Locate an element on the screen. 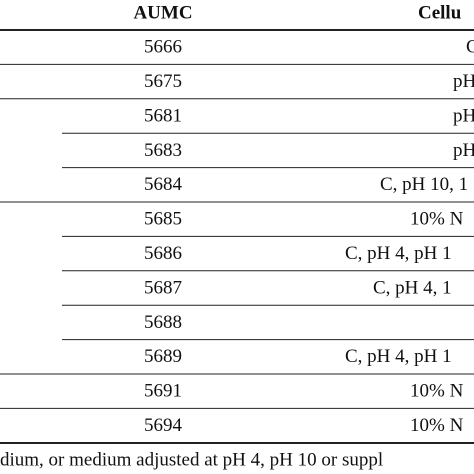 This screenshot has width=474, height=474. aumc-cell: 5681 is located at coordinates (163, 115).